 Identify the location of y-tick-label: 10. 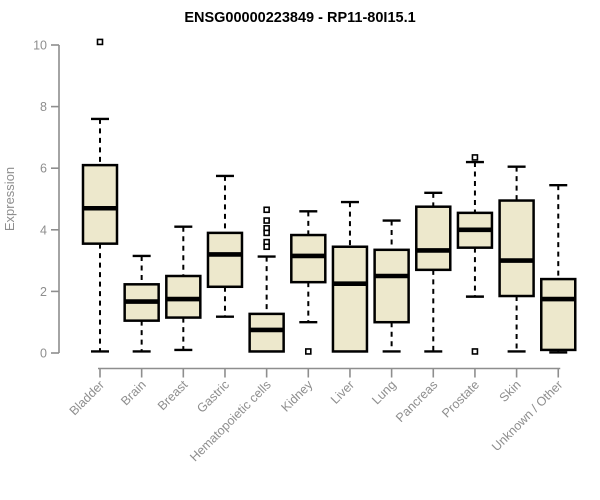
(40, 46).